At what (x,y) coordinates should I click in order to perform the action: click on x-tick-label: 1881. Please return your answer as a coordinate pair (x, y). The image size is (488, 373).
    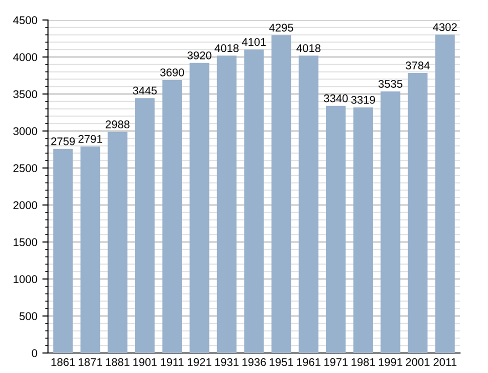
    Looking at the image, I should click on (118, 362).